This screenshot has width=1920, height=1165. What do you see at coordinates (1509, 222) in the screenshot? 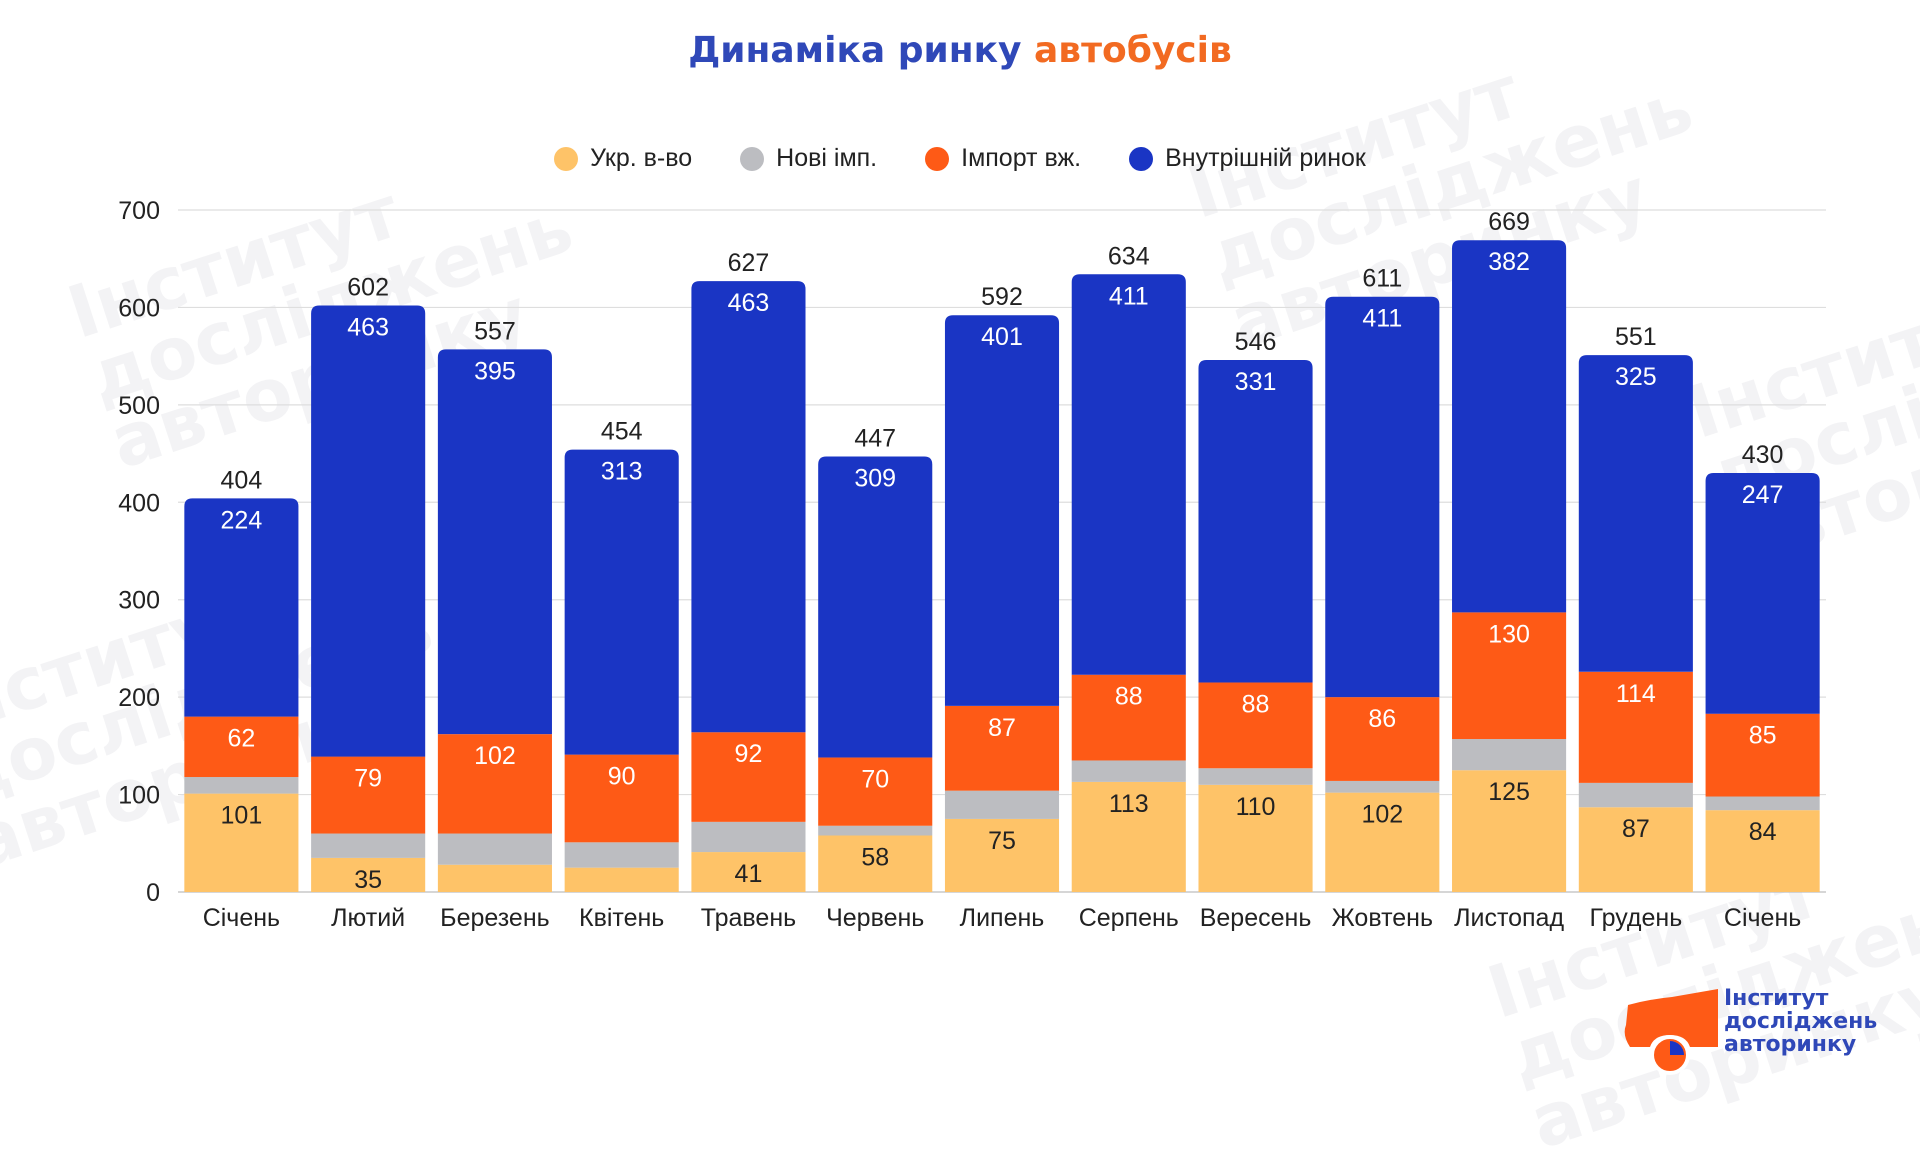
I see `total-label: 669` at bounding box center [1509, 222].